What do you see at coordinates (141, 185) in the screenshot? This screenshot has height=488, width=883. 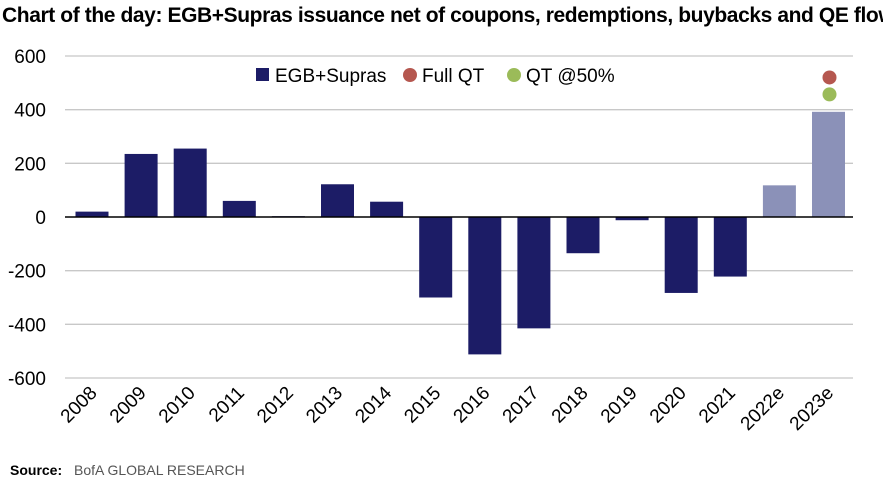 I see `bar-2009` at bounding box center [141, 185].